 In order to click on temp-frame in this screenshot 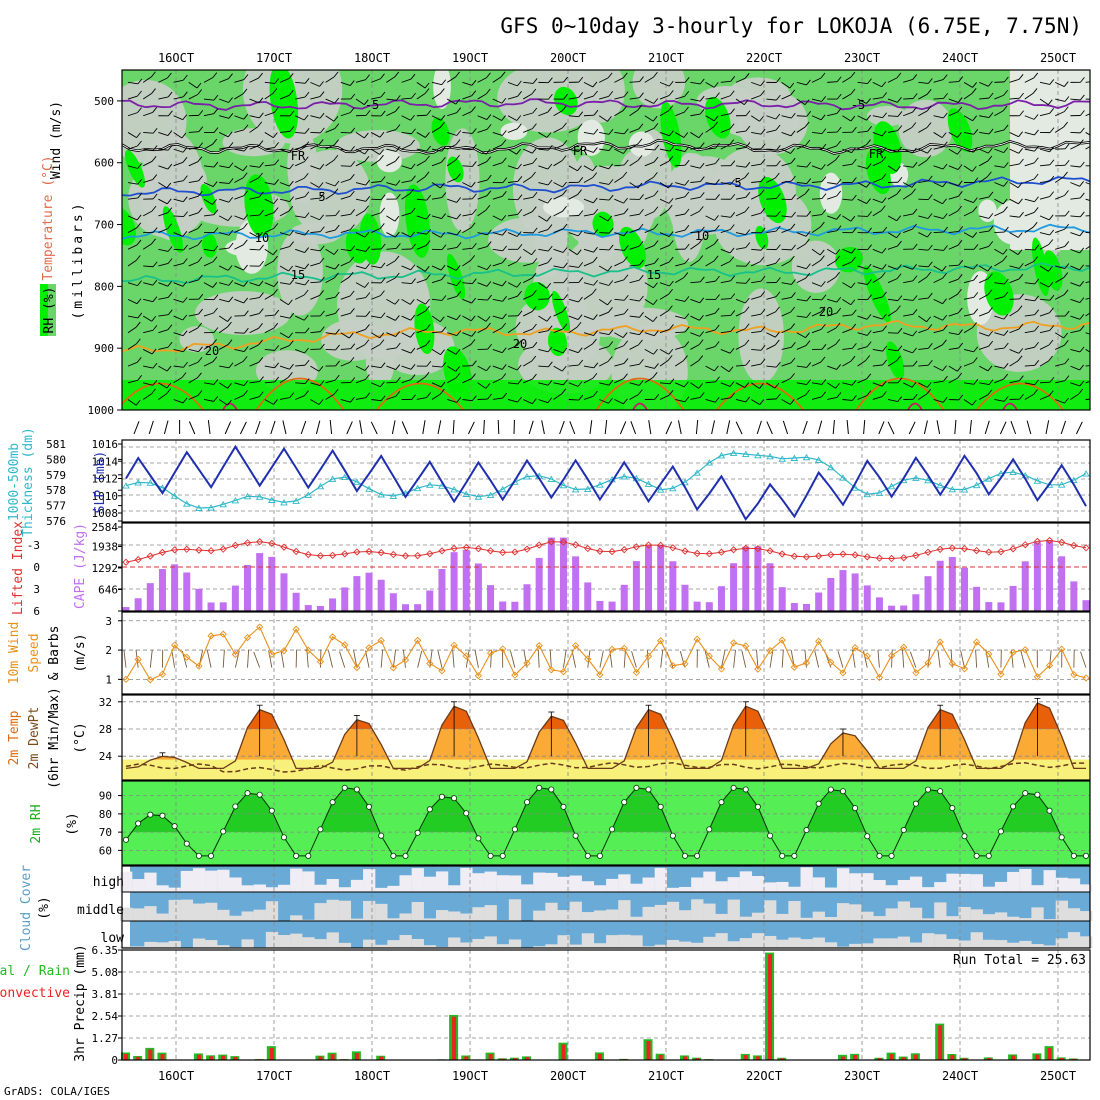, I will do `click(606, 737)`.